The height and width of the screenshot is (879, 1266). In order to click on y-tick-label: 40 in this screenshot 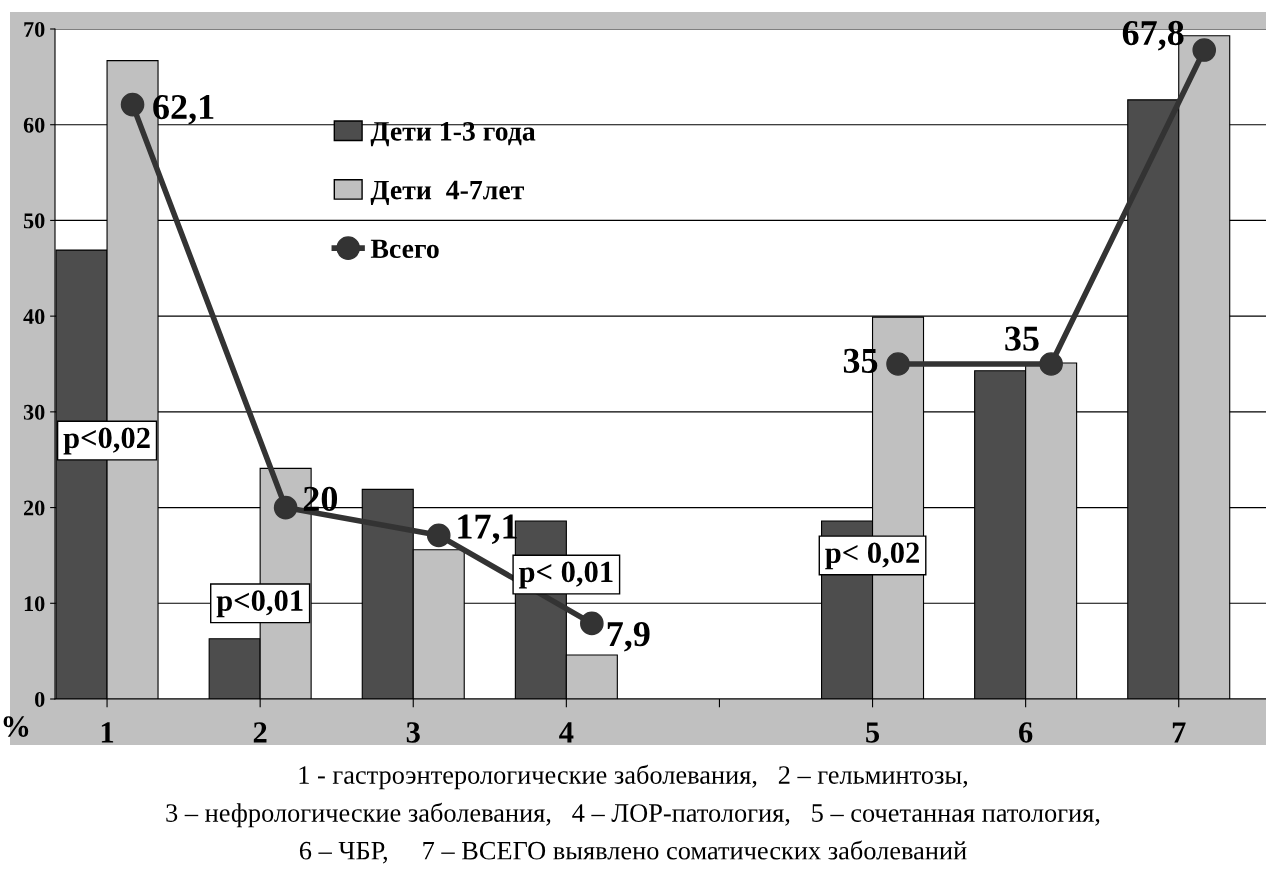, I will do `click(34, 317)`.